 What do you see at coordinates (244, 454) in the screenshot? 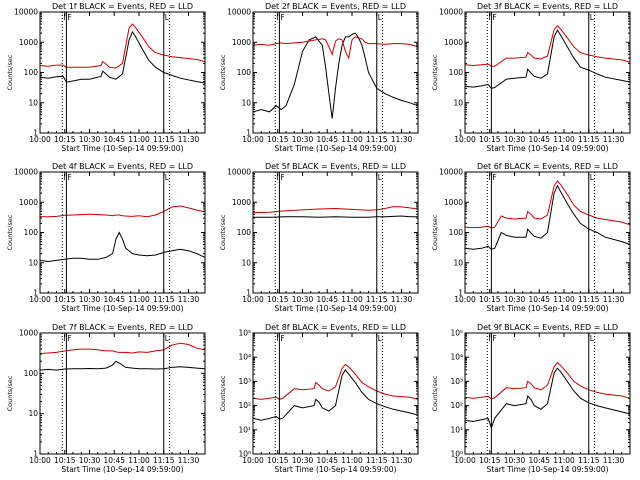
I see `y-tick-label: 10⁰` at bounding box center [244, 454].